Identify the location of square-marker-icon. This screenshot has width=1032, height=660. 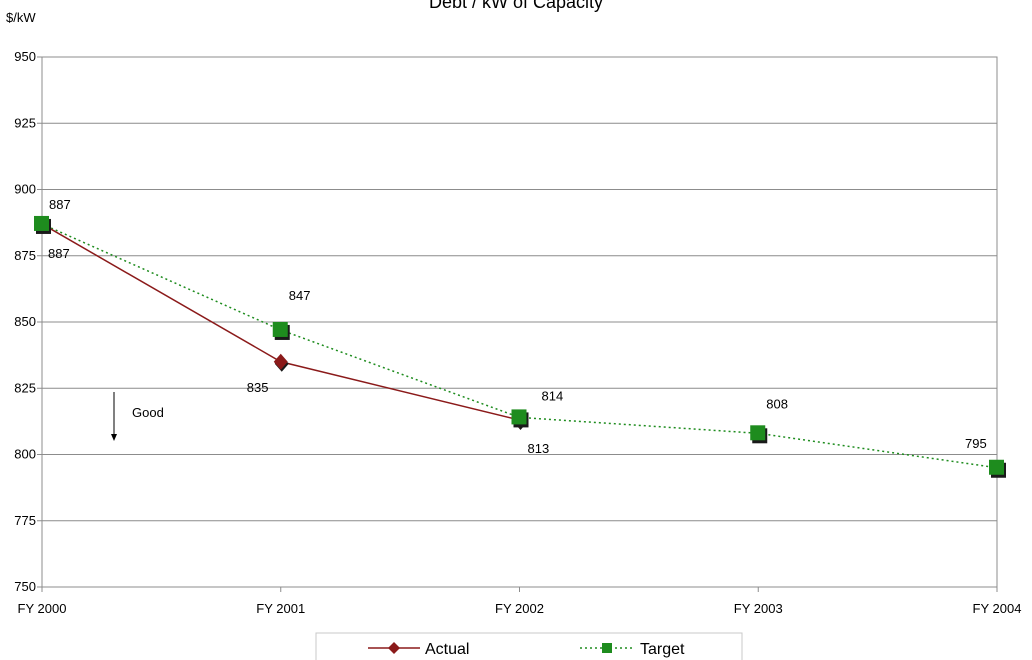
(607, 648).